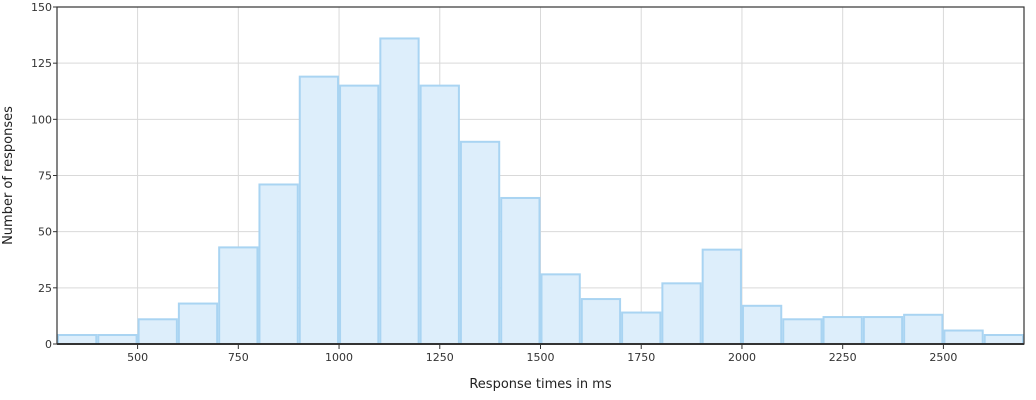 This screenshot has height=400, width=1036. Describe the element at coordinates (440, 357) in the screenshot. I see `x-tick-label: 1250` at that location.